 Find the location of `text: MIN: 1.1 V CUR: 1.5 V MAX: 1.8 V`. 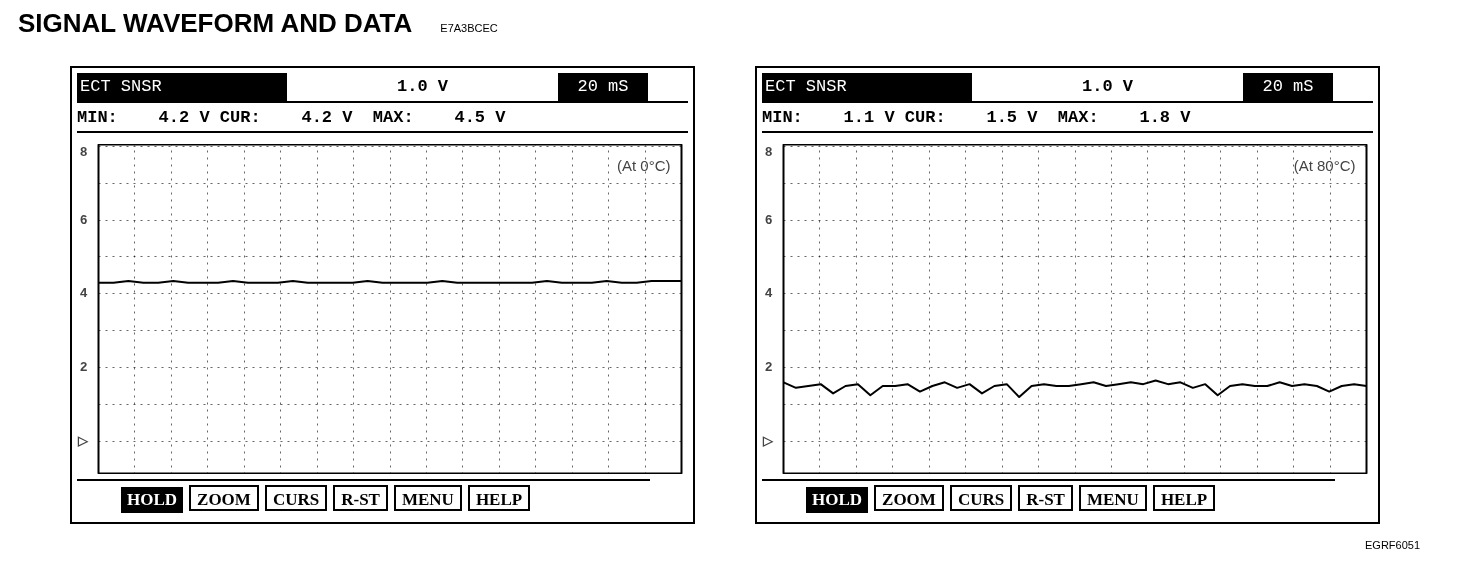

text: MIN: 1.1 V CUR: 1.5 V MAX: 1.8 V is located at coordinates (1067, 118).